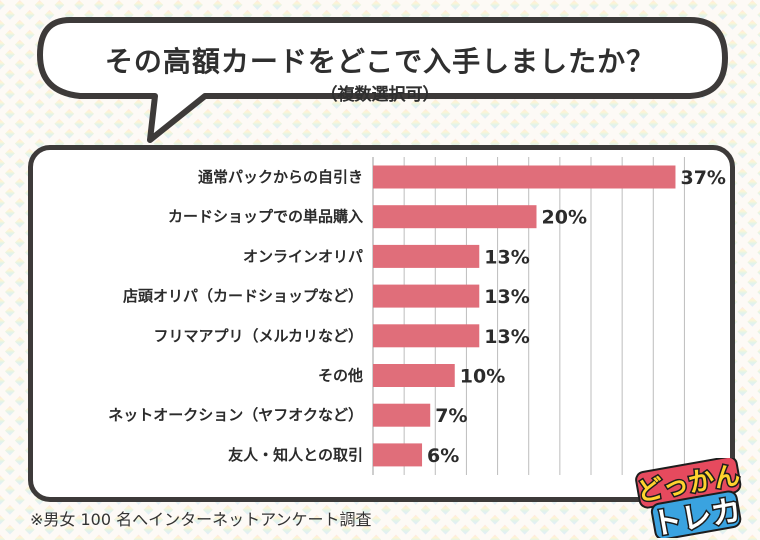 This screenshot has width=760, height=540. What do you see at coordinates (451, 416) in the screenshot?
I see `value-label: 7%` at bounding box center [451, 416].